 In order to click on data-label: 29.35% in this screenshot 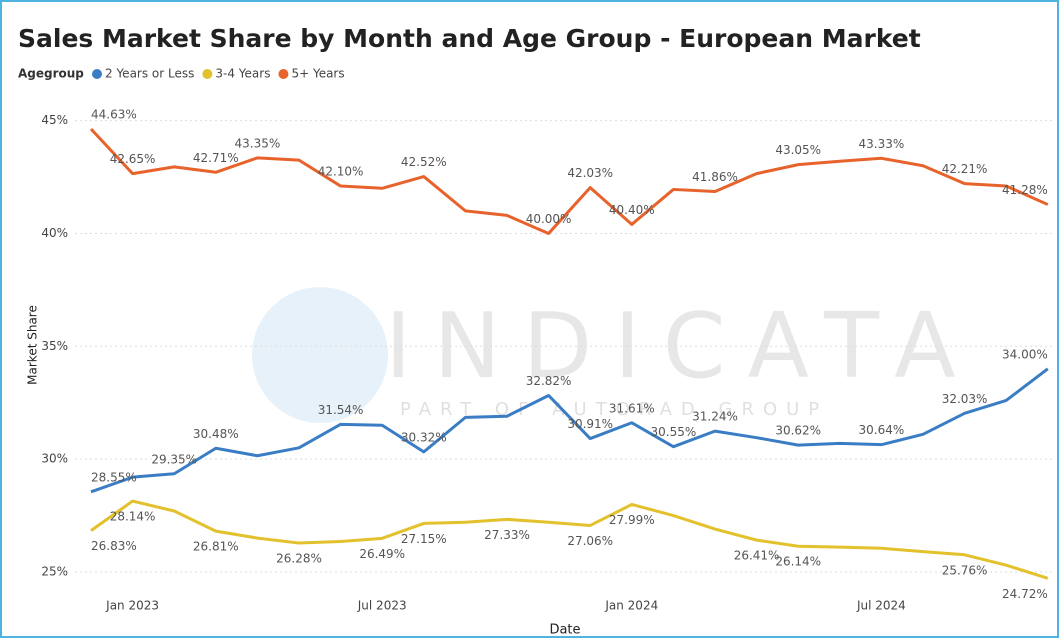, I will do `click(174, 459)`.